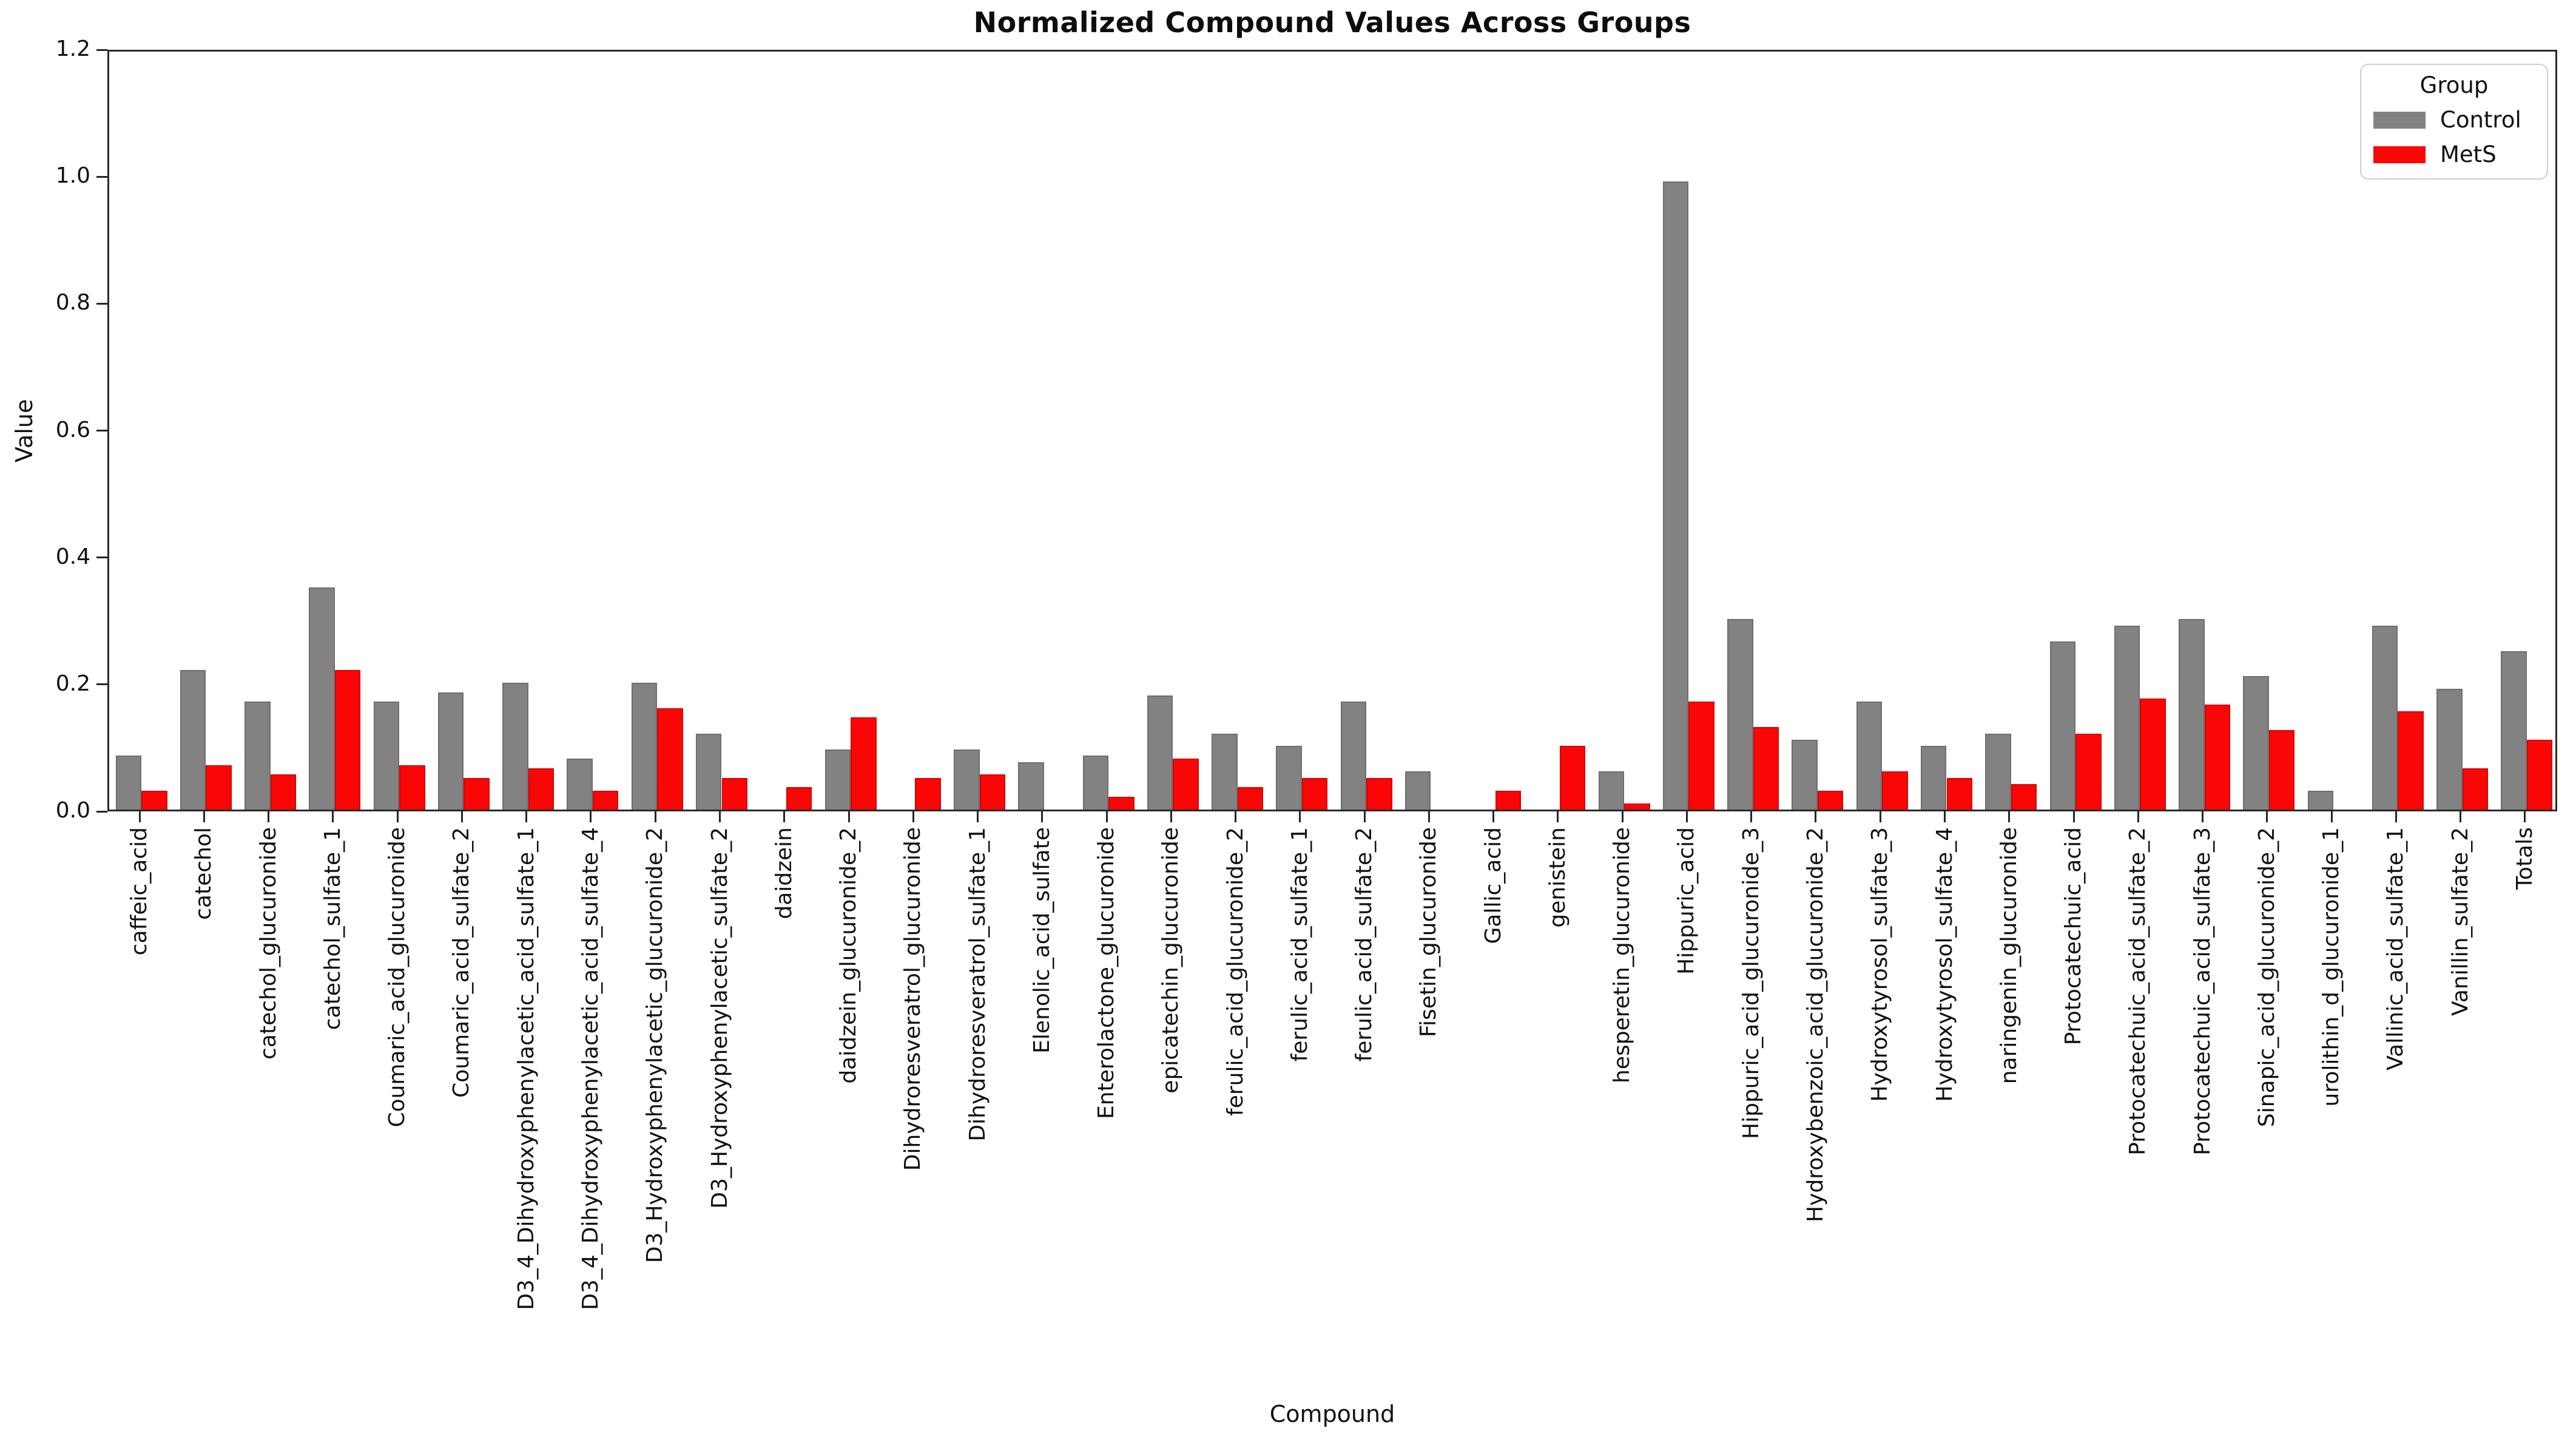 This screenshot has width=2576, height=1448. Describe the element at coordinates (1417, 790) in the screenshot. I see `bar-control-Fisetin_glucuronide` at that location.